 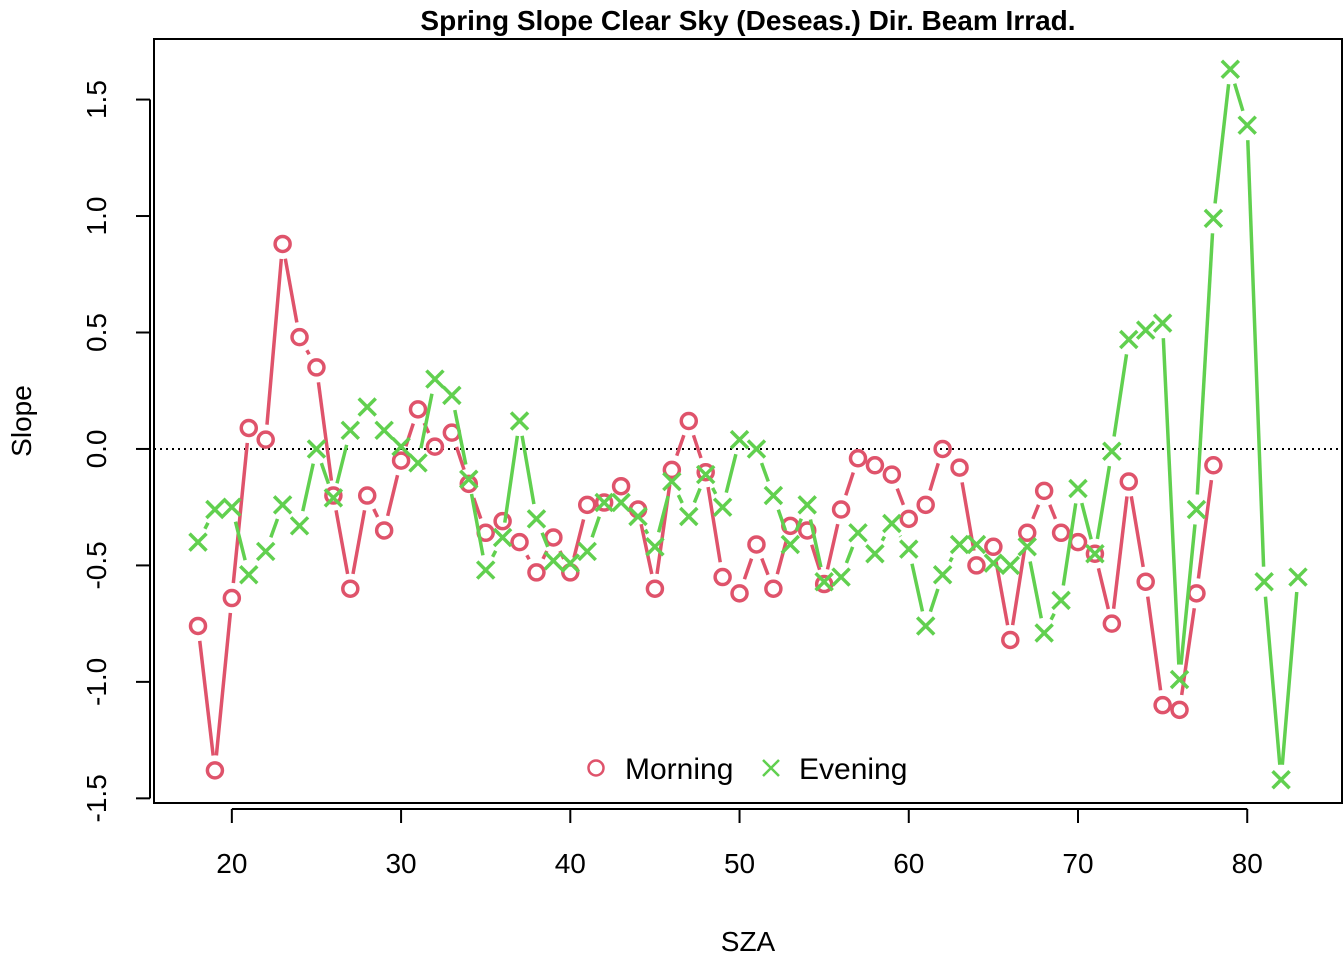 What do you see at coordinates (908, 863) in the screenshot?
I see `x-tick-label: 60` at bounding box center [908, 863].